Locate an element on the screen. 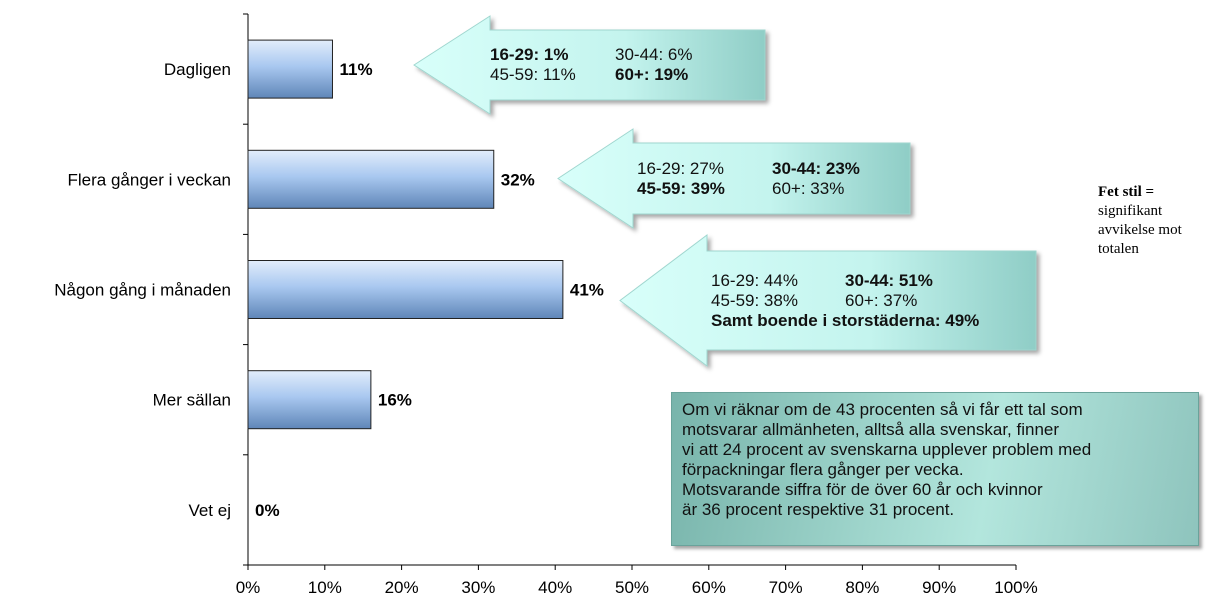 This screenshot has width=1219, height=605. category-label: Någon gång i månaden is located at coordinates (142, 290).